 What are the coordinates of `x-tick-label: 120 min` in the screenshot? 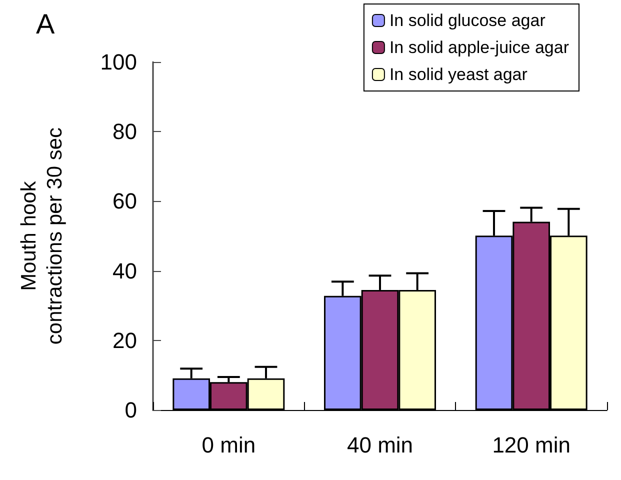 It's located at (531, 445).